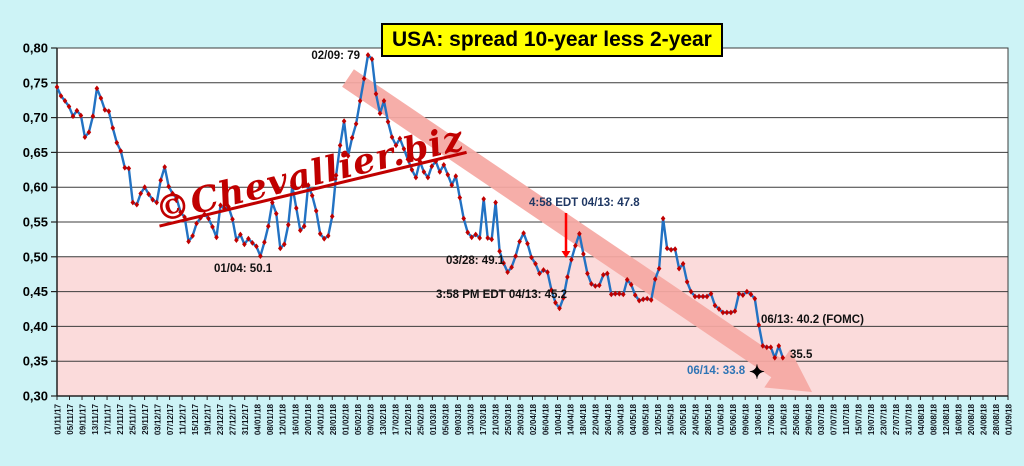 The height and width of the screenshot is (466, 1024). What do you see at coordinates (220, 419) in the screenshot?
I see `svg-text: 23/12/17` at bounding box center [220, 419].